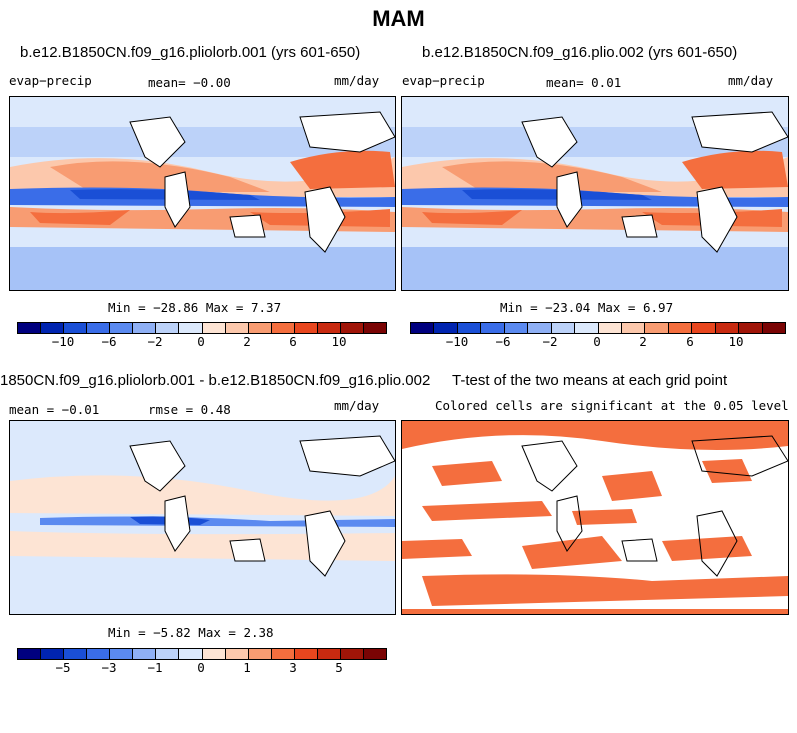 The height and width of the screenshot is (733, 797). What do you see at coordinates (202, 193) in the screenshot?
I see `panel1-map` at bounding box center [202, 193].